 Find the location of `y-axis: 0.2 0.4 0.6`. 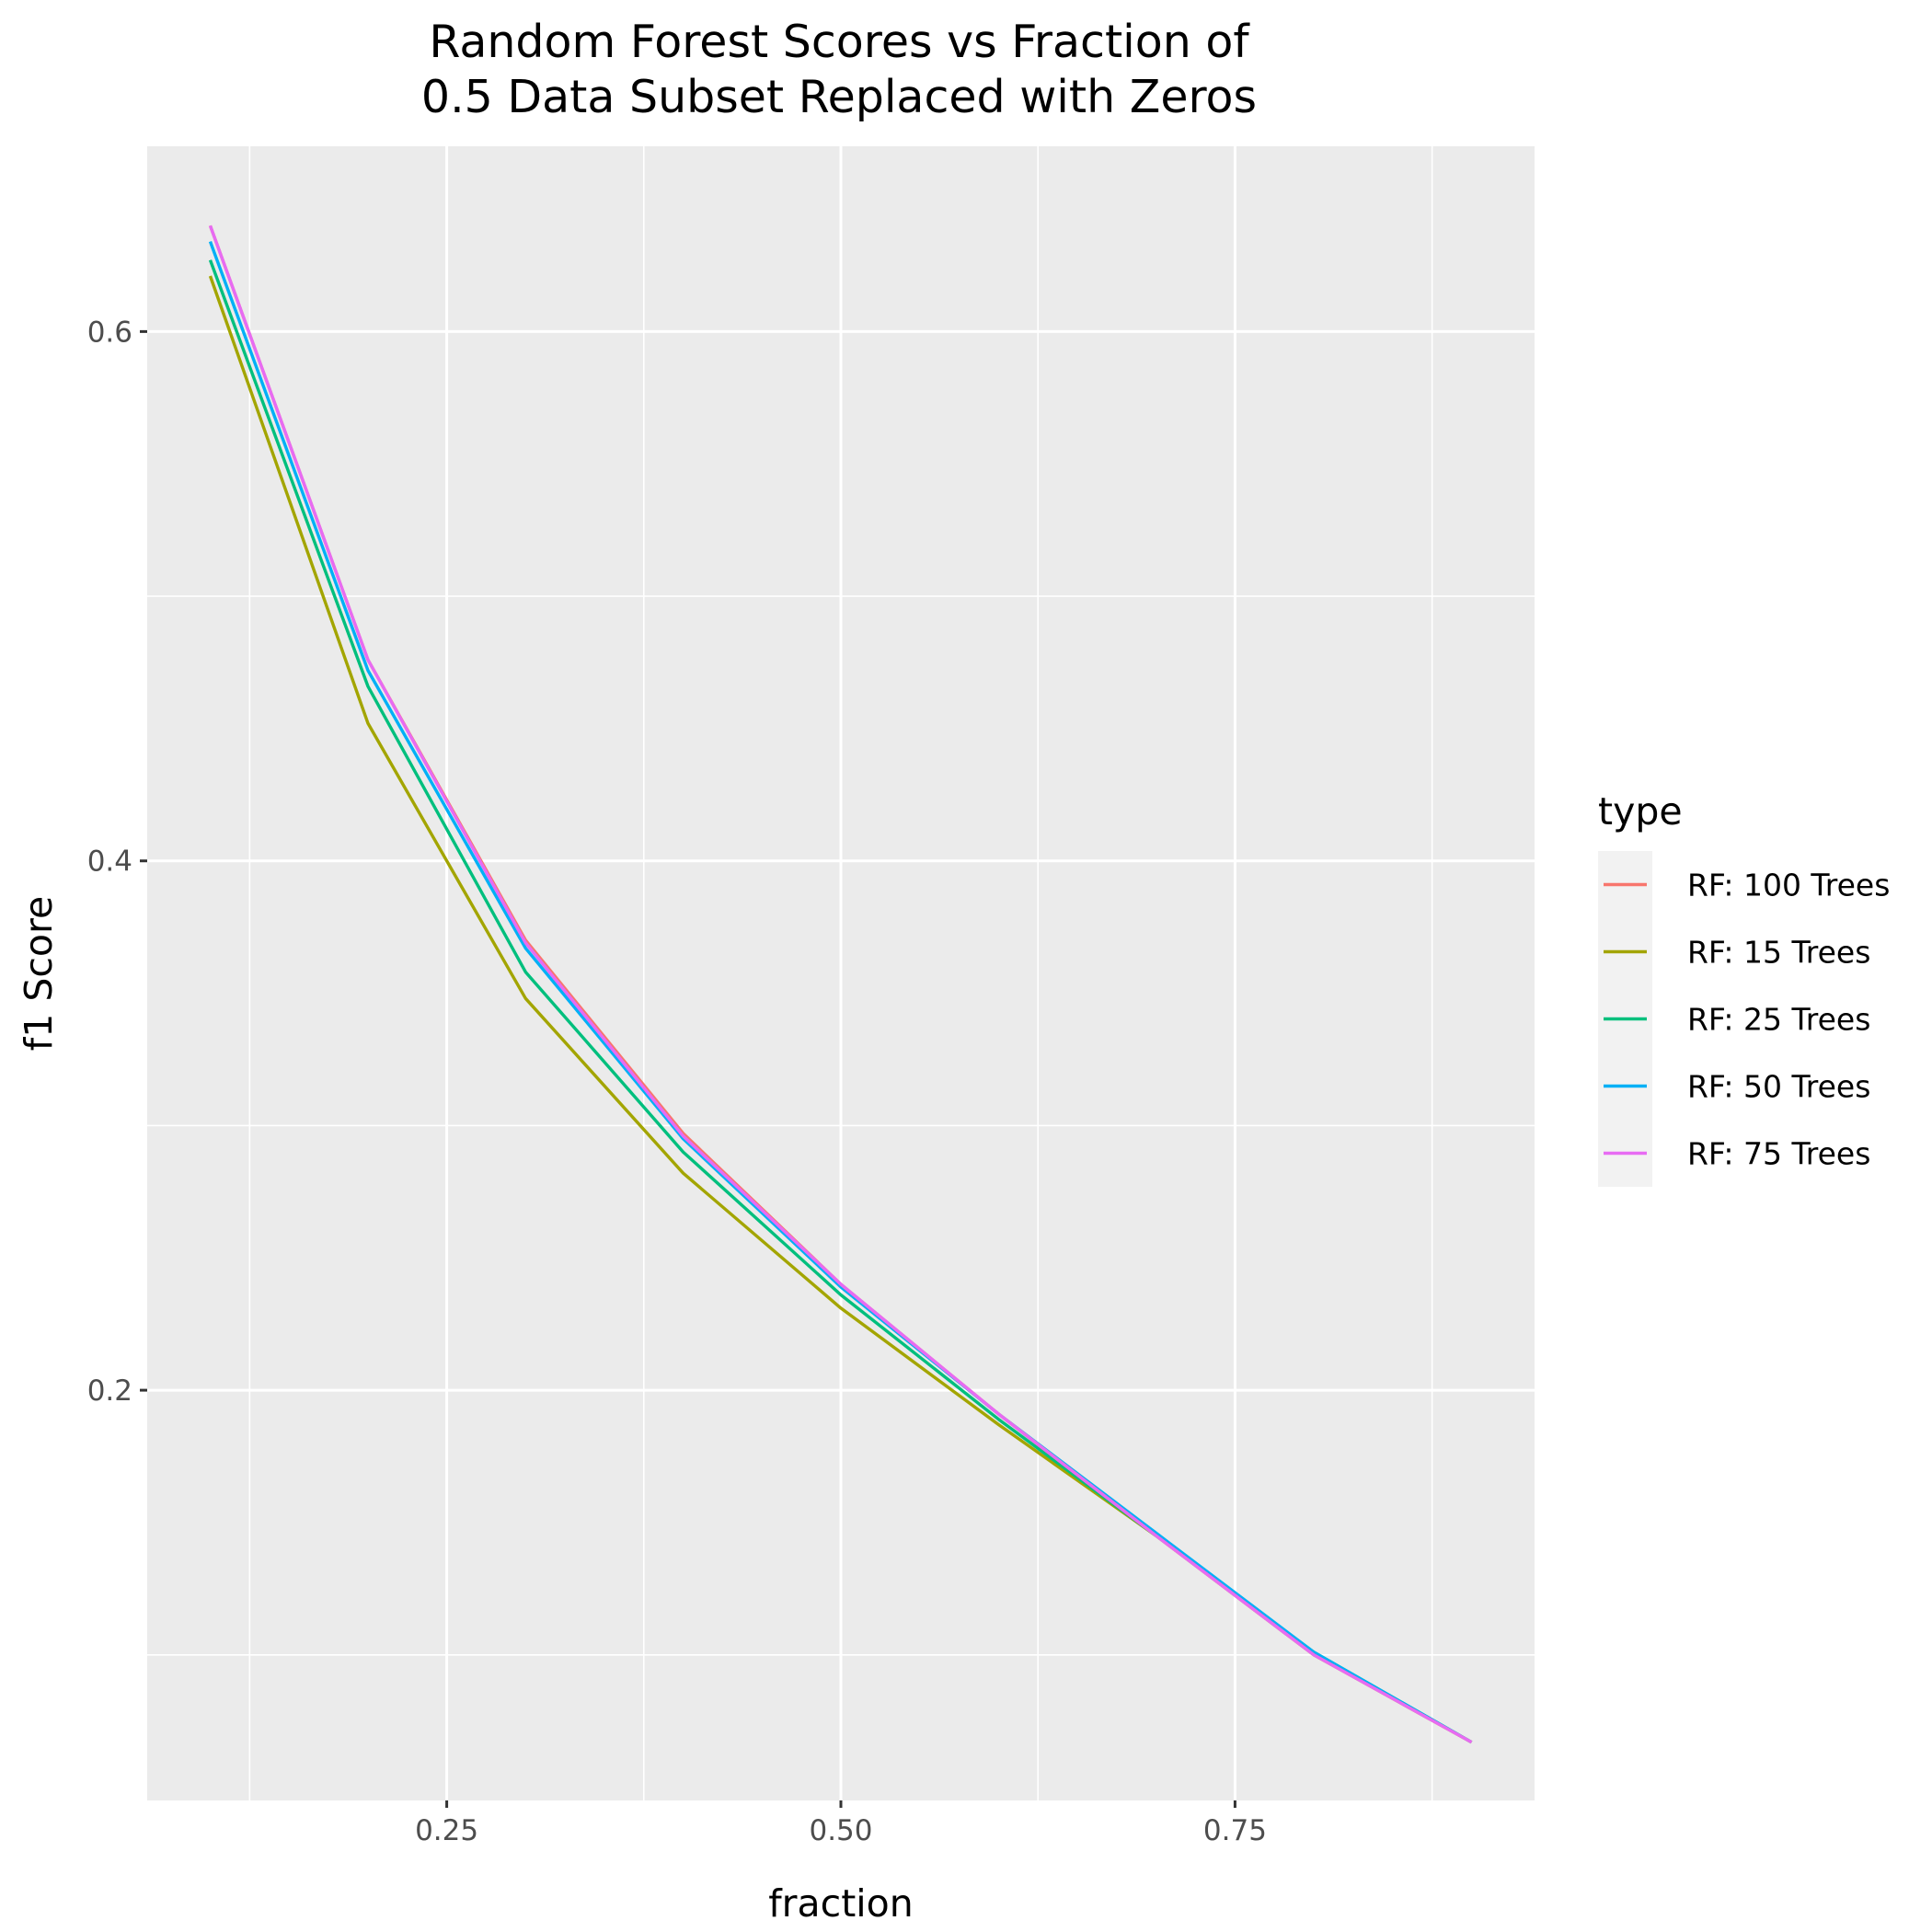

y-axis: 0.2 0.4 0.6 is located at coordinates (117, 862).